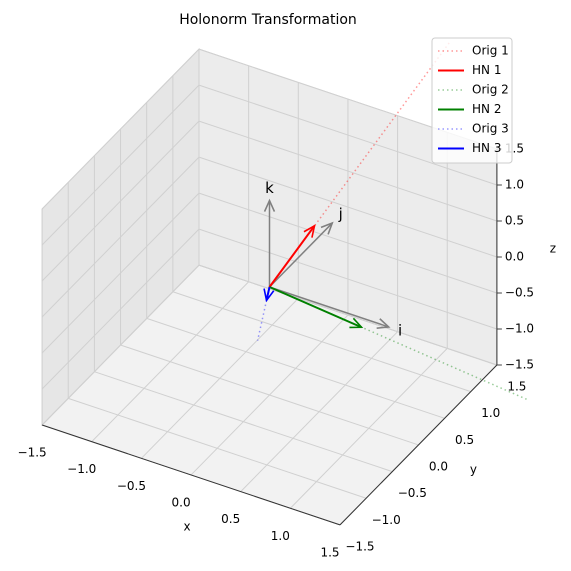  I want to click on y-tick-label: 0.5, so click(464, 440).